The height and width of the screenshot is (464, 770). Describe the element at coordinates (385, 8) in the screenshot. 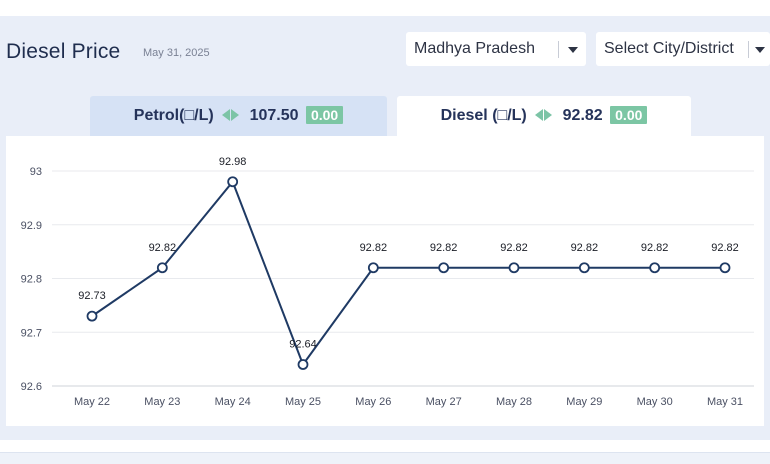

I see `top-strip` at that location.